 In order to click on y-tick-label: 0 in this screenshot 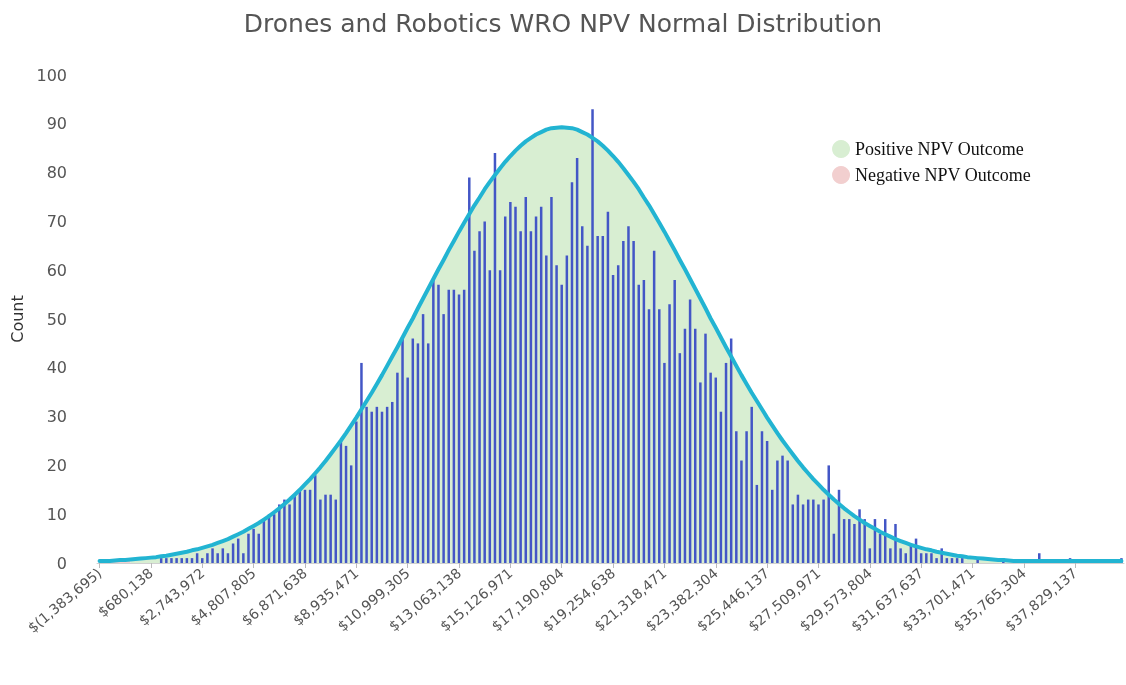, I will do `click(61, 563)`.